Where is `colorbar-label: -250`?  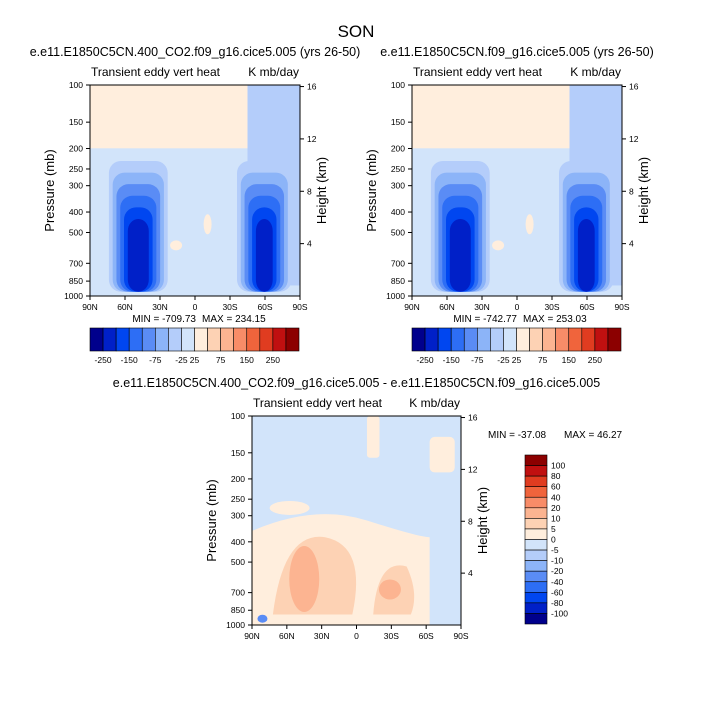 colorbar-label: -250 is located at coordinates (425, 360).